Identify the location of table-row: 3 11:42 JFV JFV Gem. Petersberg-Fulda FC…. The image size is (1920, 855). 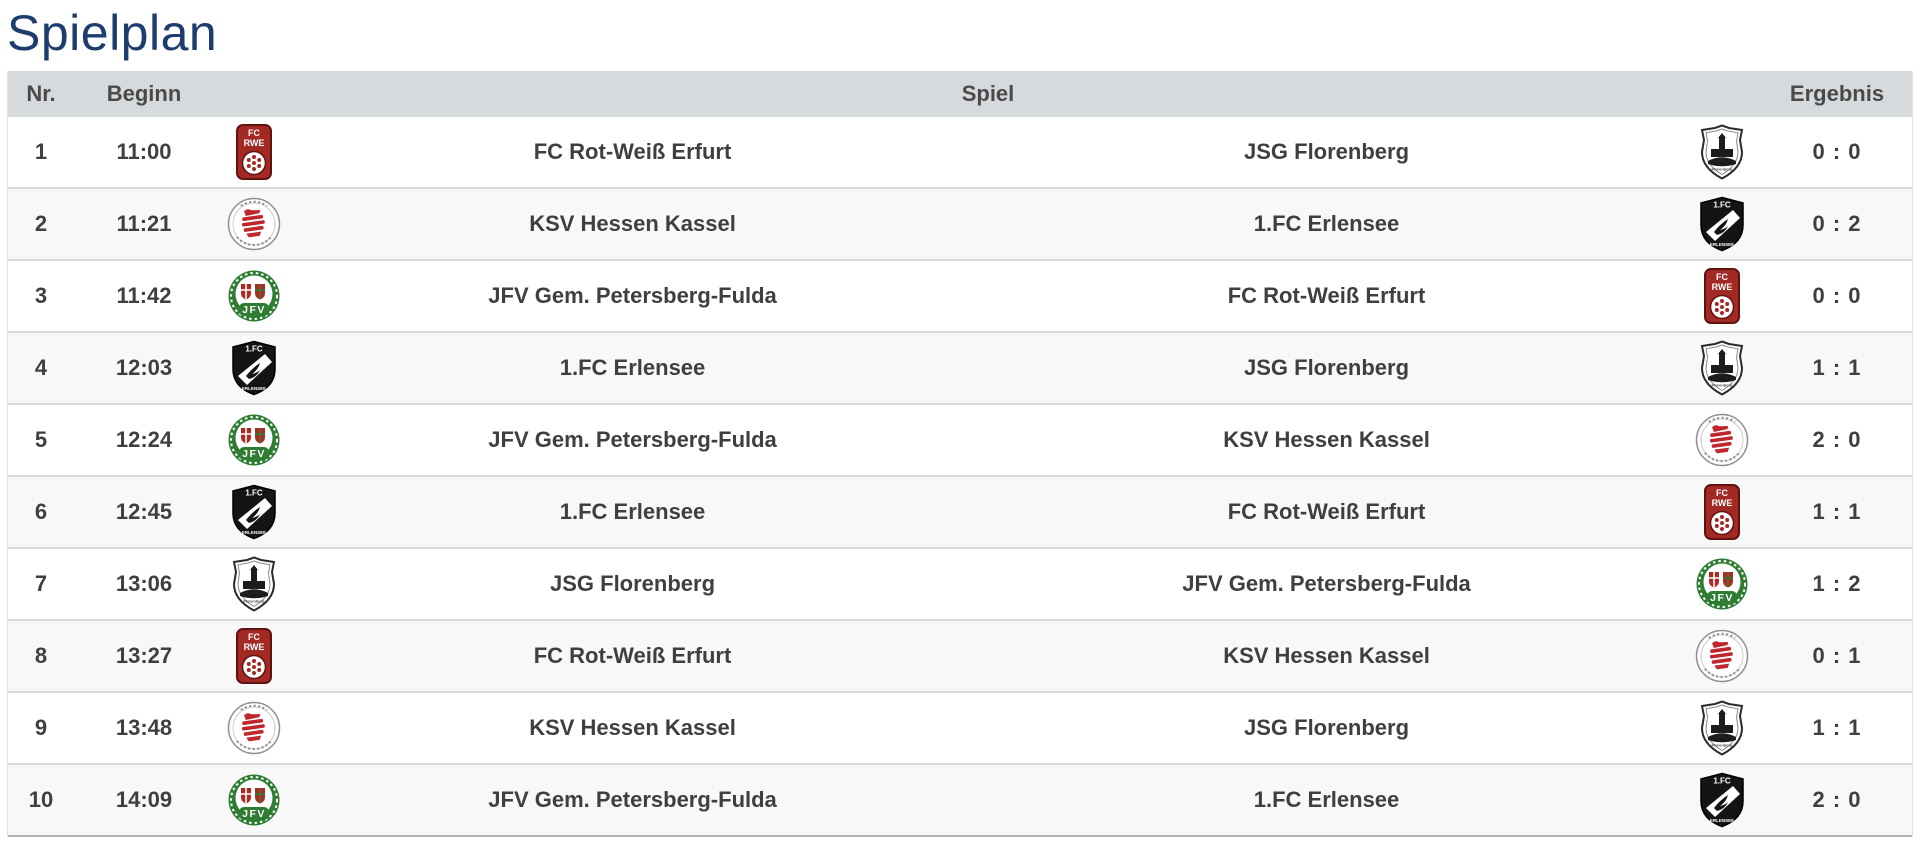
(960, 297).